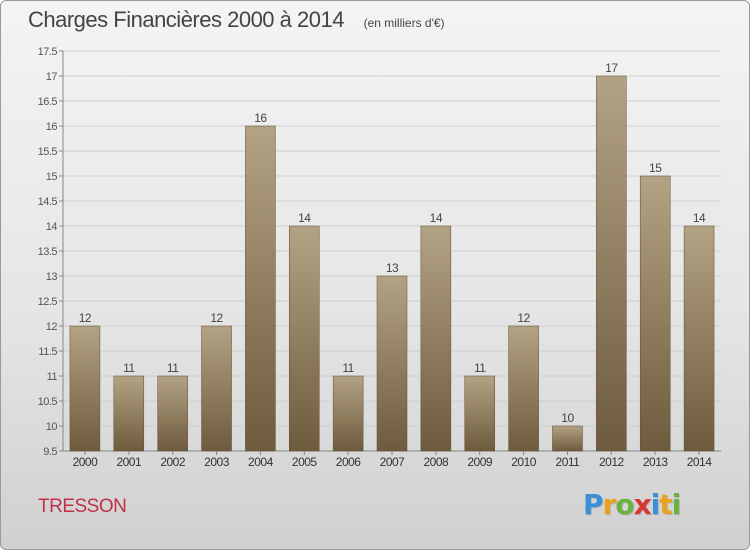  What do you see at coordinates (86, 462) in the screenshot?
I see `x-tick-label: 2000` at bounding box center [86, 462].